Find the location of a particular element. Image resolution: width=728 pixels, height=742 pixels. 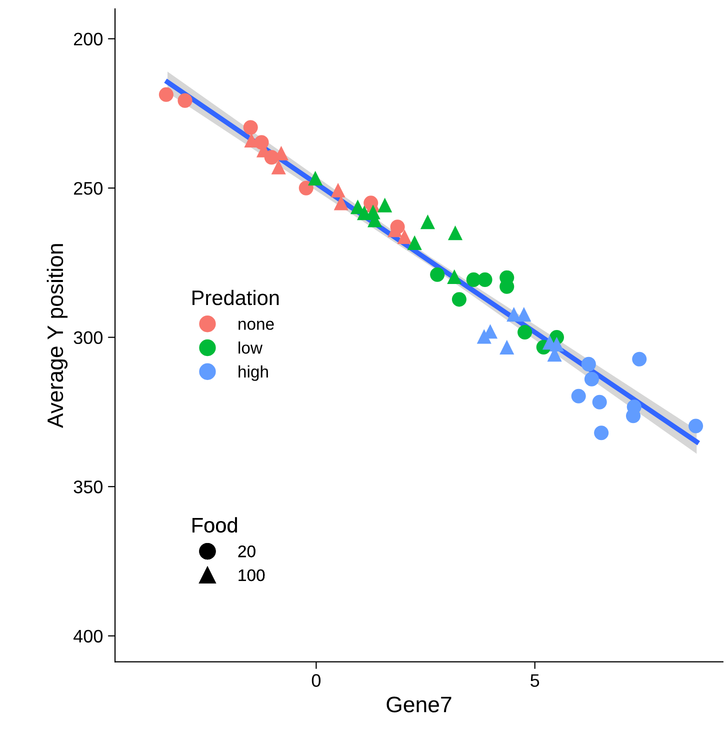

y-tick-label: 300 is located at coordinates (88, 337).